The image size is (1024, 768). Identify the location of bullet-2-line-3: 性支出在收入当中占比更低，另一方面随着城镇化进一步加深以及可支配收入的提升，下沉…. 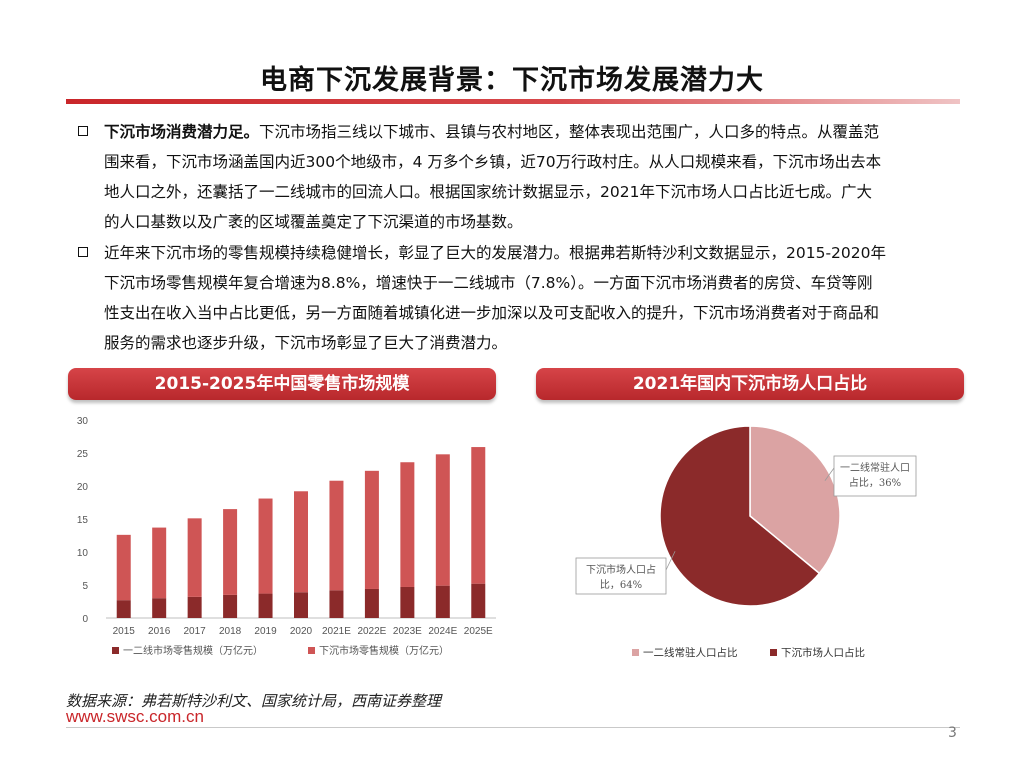
(492, 313).